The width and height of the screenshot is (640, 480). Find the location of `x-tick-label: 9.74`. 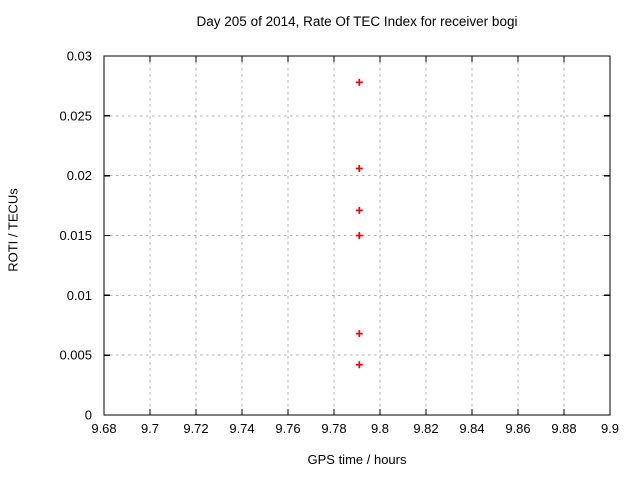

x-tick-label: 9.74 is located at coordinates (241, 428).